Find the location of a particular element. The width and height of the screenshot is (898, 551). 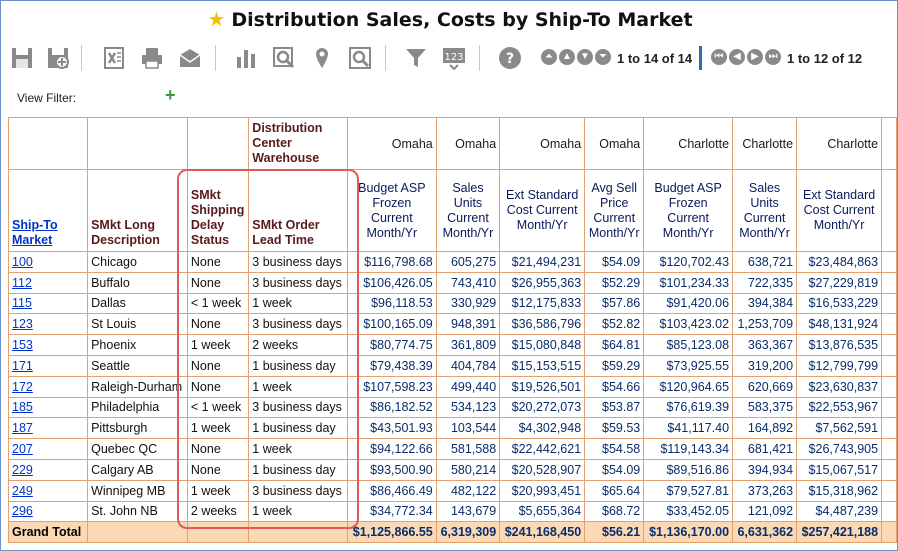

market-link: 207 is located at coordinates (22, 449).